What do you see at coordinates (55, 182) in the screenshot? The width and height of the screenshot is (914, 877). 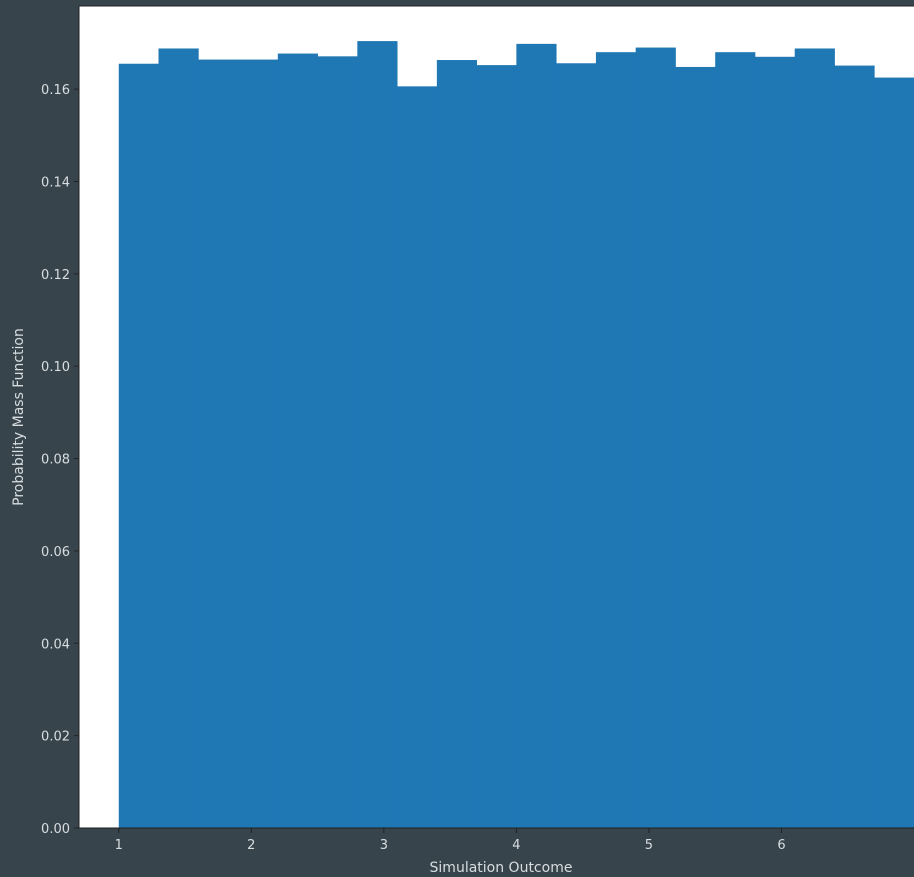 I see `y-tick-label: 0.14` at bounding box center [55, 182].